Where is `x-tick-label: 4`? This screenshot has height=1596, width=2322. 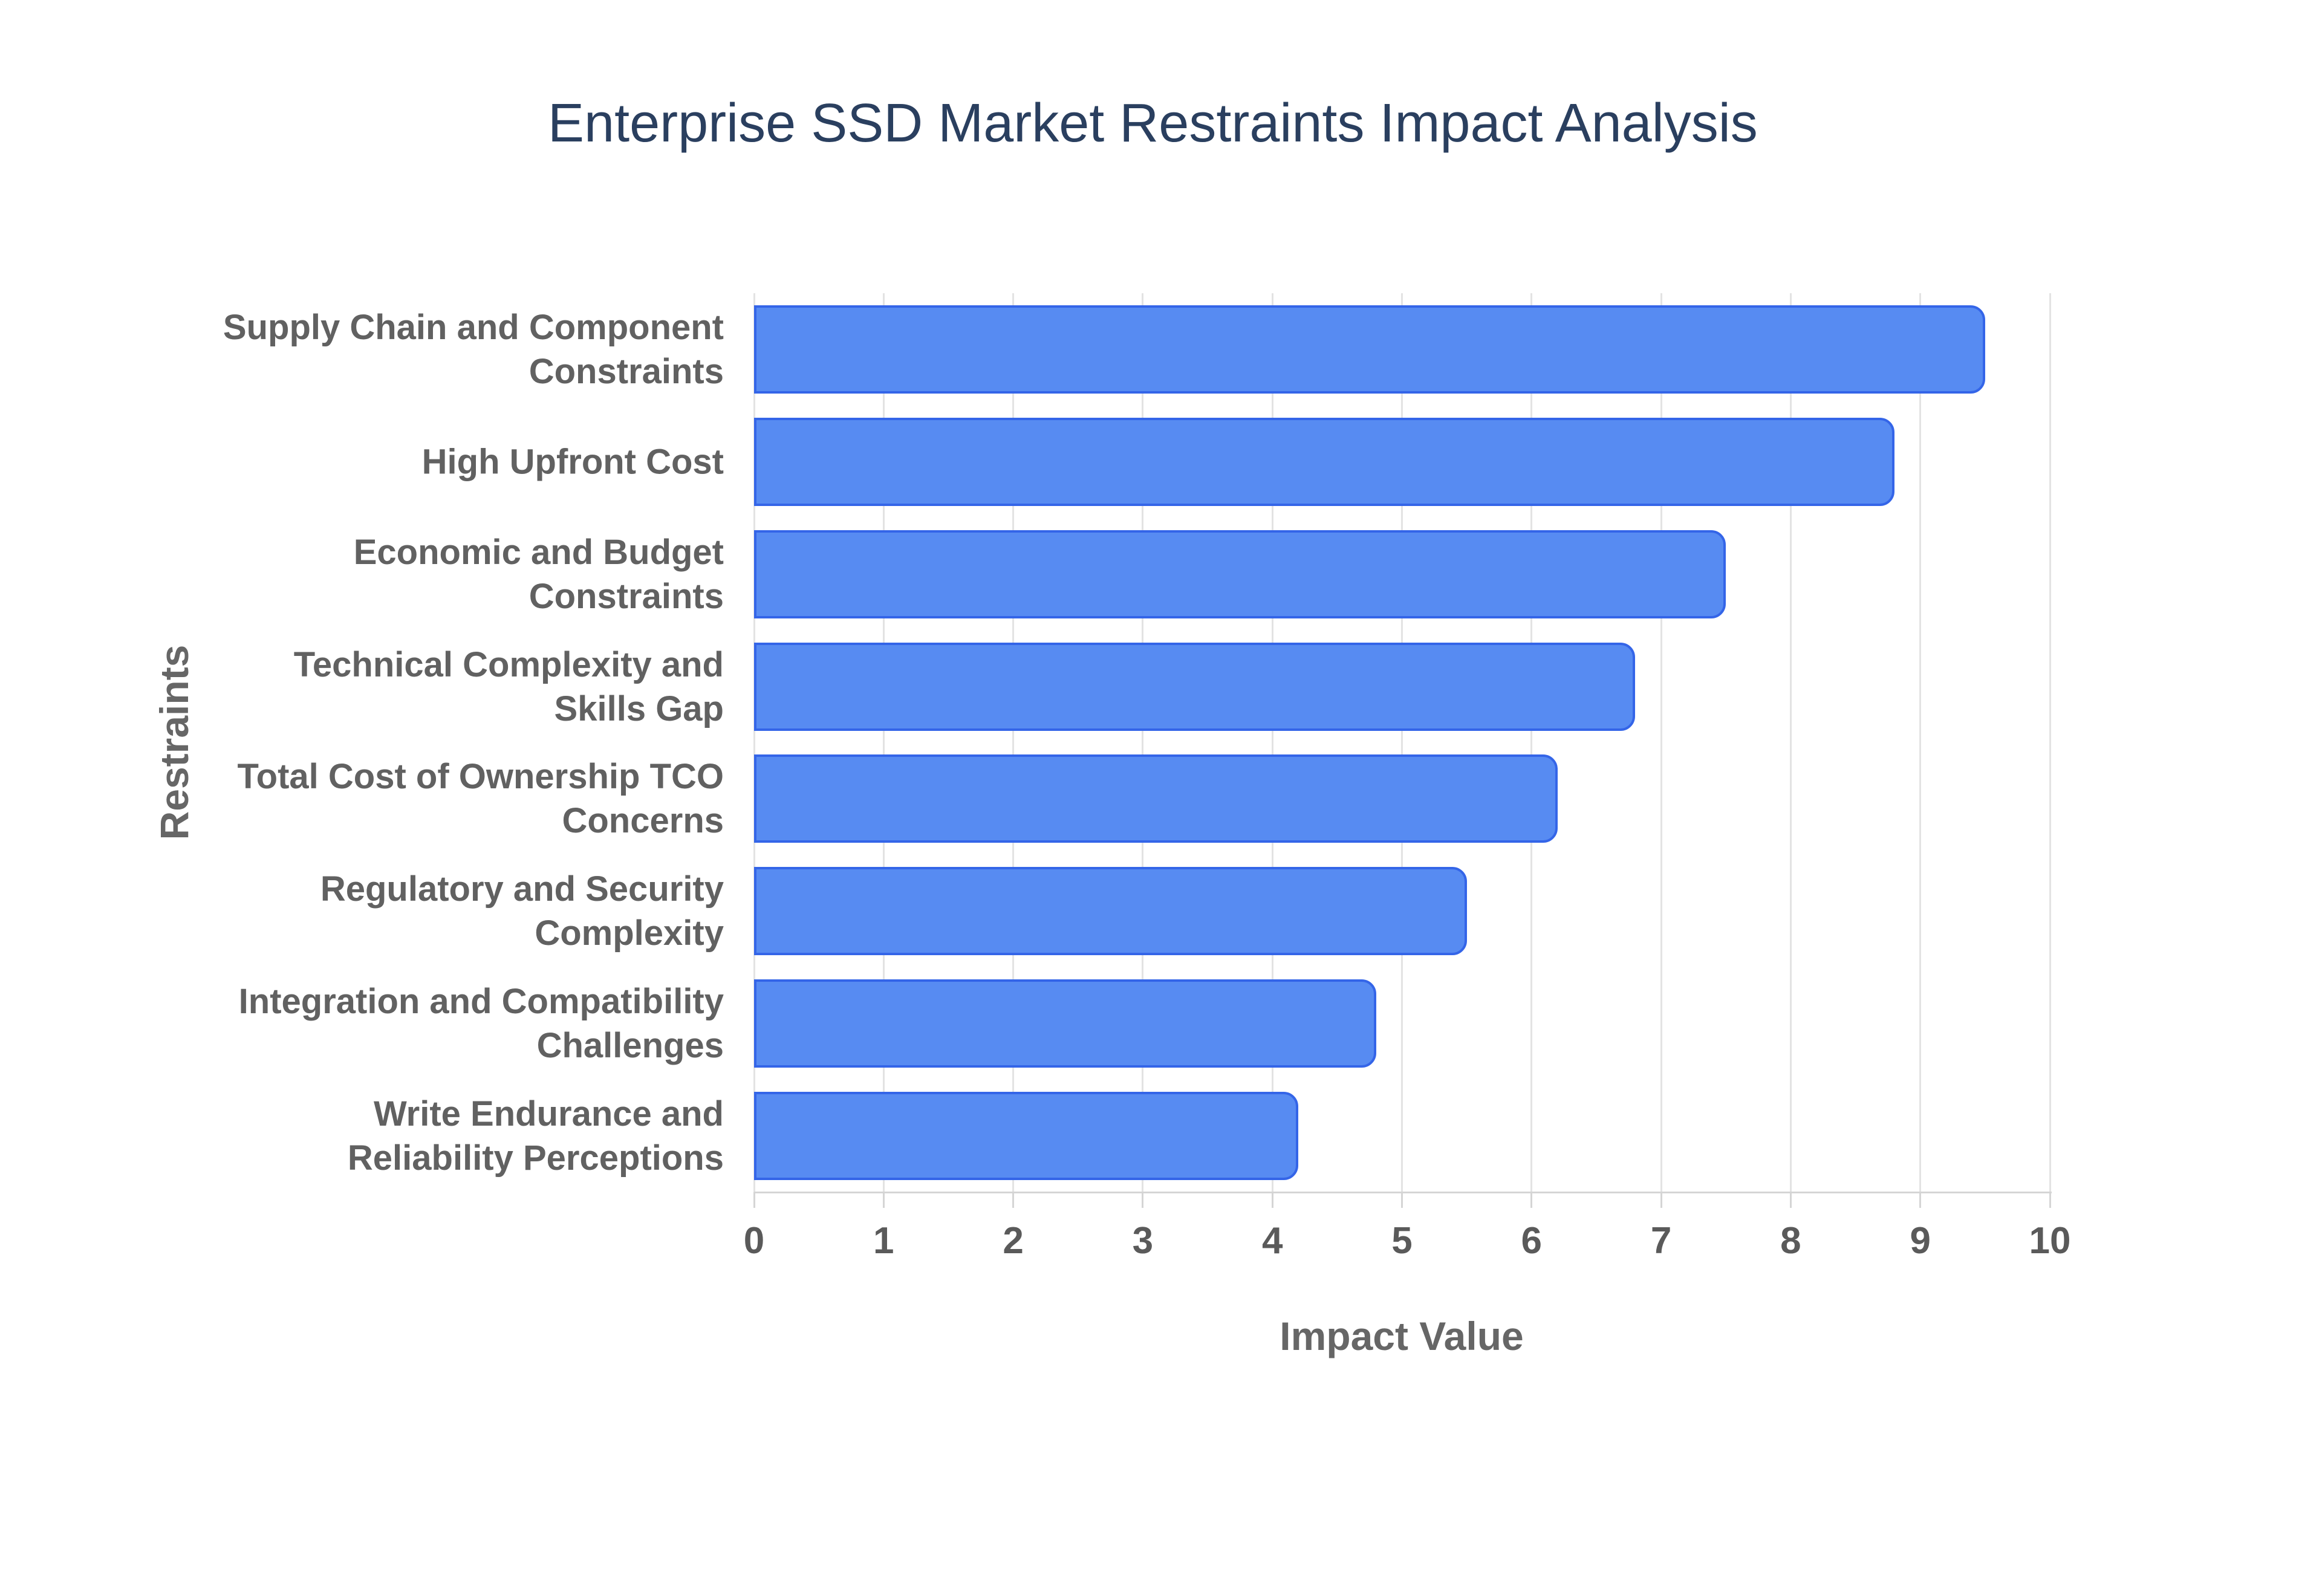
x-tick-label: 4 is located at coordinates (1272, 1241).